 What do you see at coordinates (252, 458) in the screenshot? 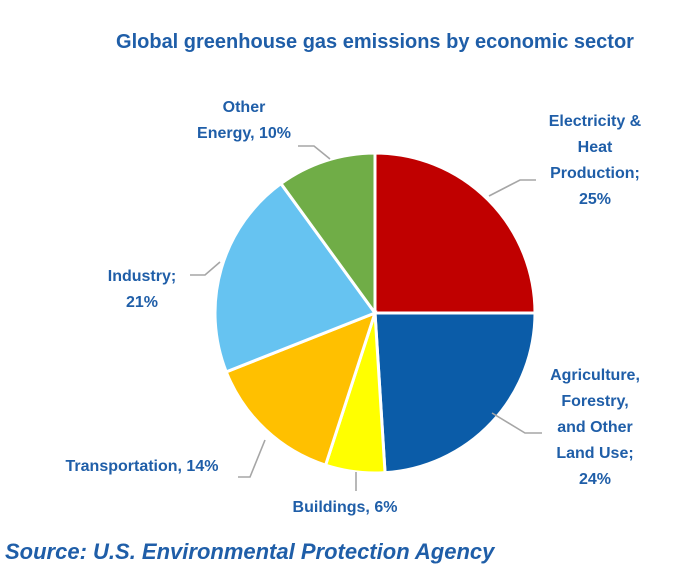
I see `leader-line-transportation` at bounding box center [252, 458].